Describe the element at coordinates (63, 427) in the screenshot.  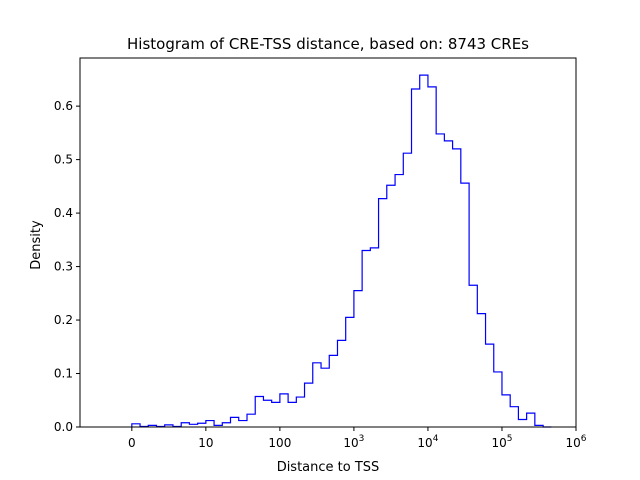
I see `y-tick-label: 0.0` at that location.